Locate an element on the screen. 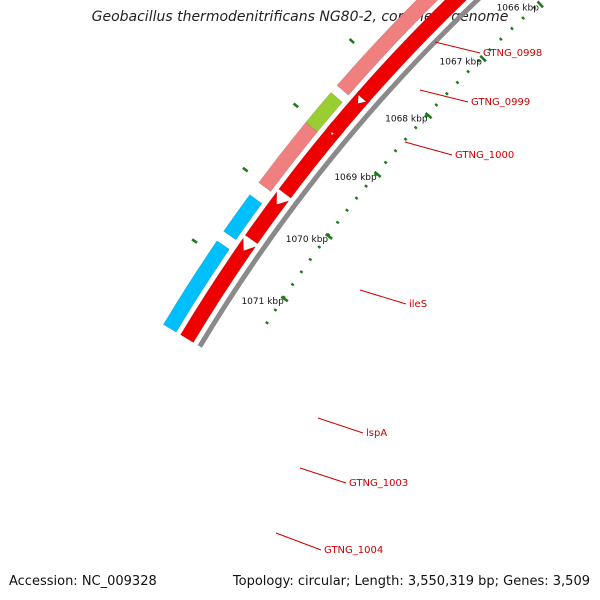 The image size is (600, 600). gene-label: GTNG_0999 is located at coordinates (500, 102).